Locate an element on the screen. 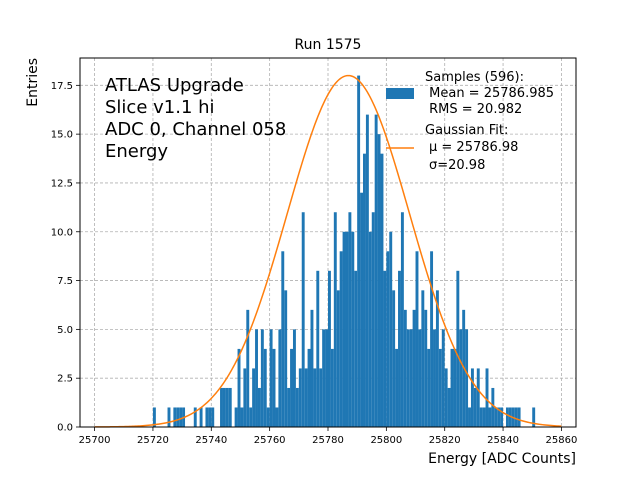 The height and width of the screenshot is (480, 640). y-tick-label: 17.5 is located at coordinates (62, 86).